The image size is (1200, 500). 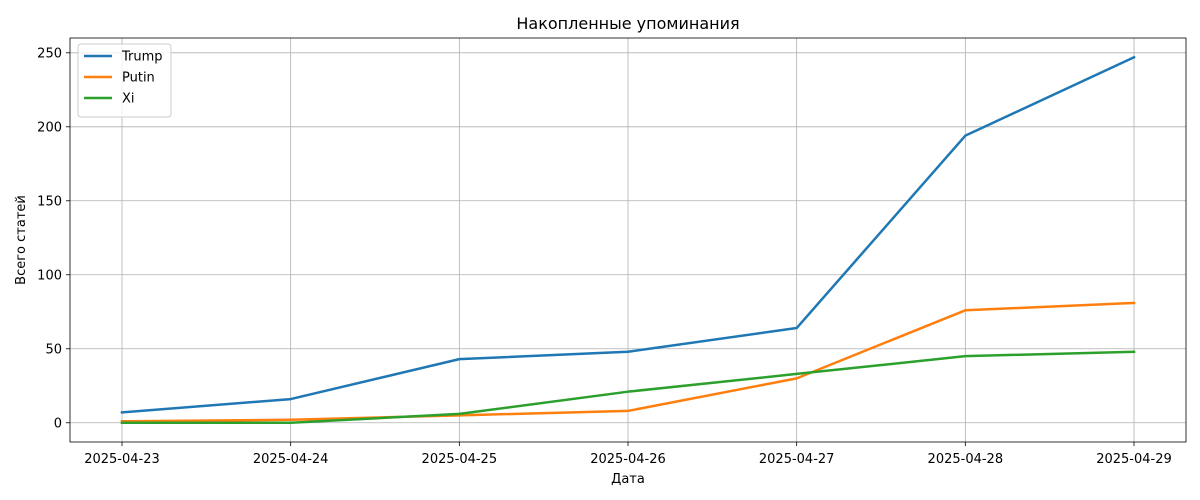 I want to click on legend-label-putin: Putin, so click(x=138, y=78).